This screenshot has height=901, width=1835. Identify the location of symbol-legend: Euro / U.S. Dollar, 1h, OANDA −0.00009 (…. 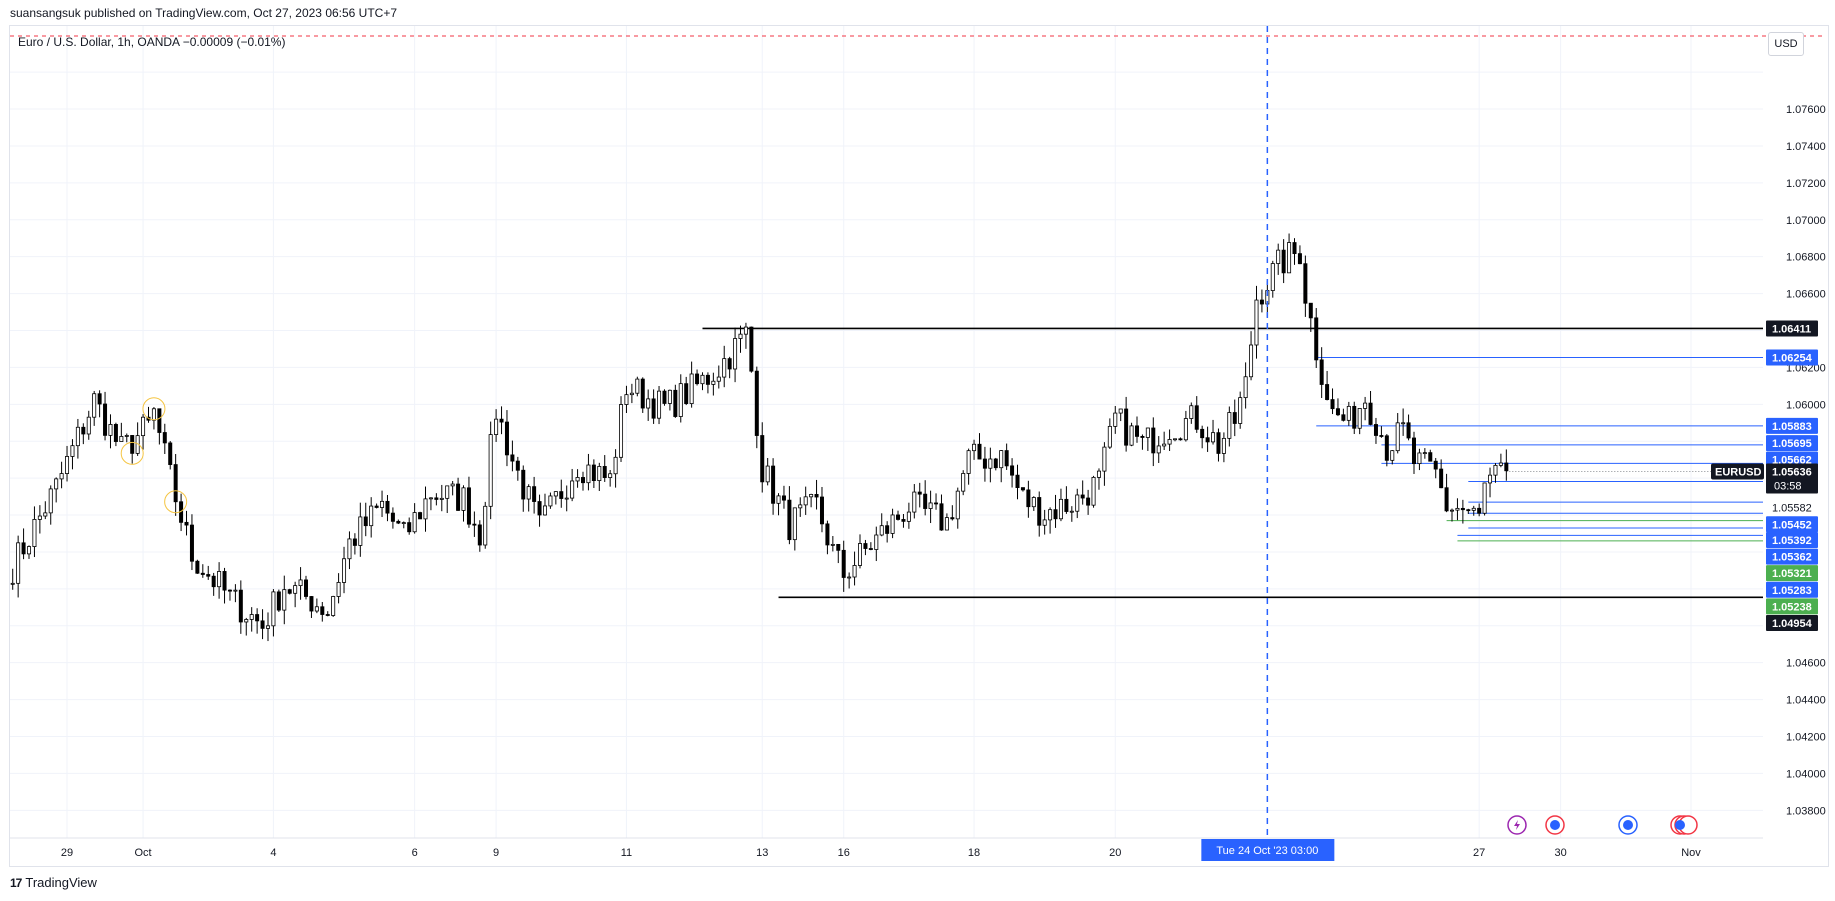
(152, 42).